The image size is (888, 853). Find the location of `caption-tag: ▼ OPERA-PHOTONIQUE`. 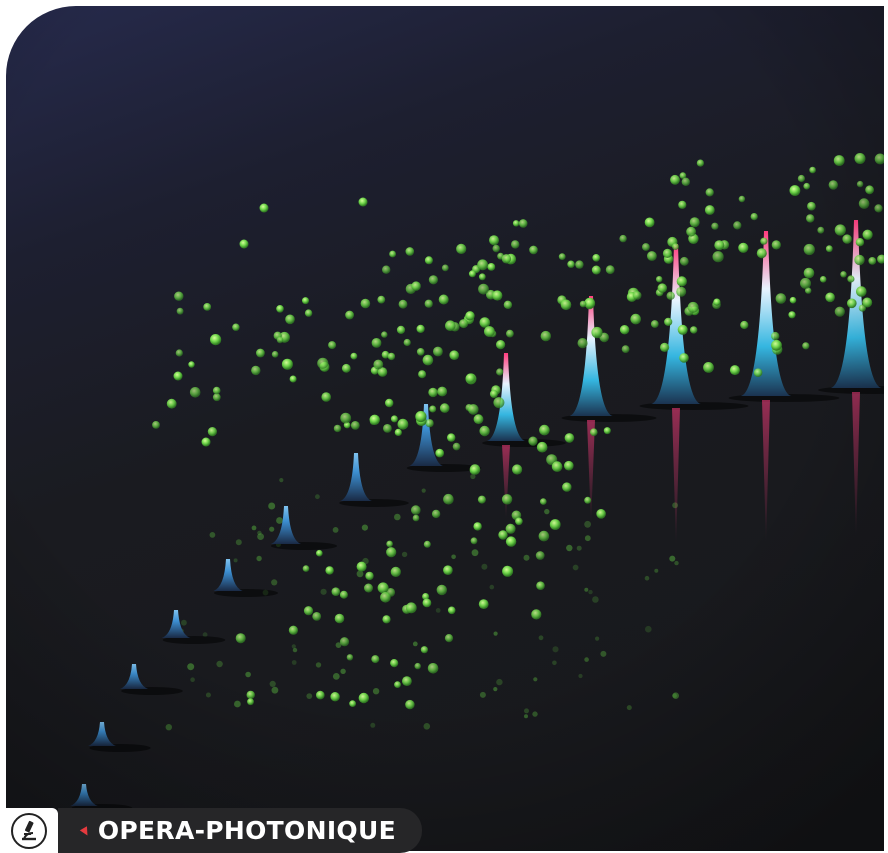

caption-tag: ▼ OPERA-PHOTONIQUE is located at coordinates (240, 830).